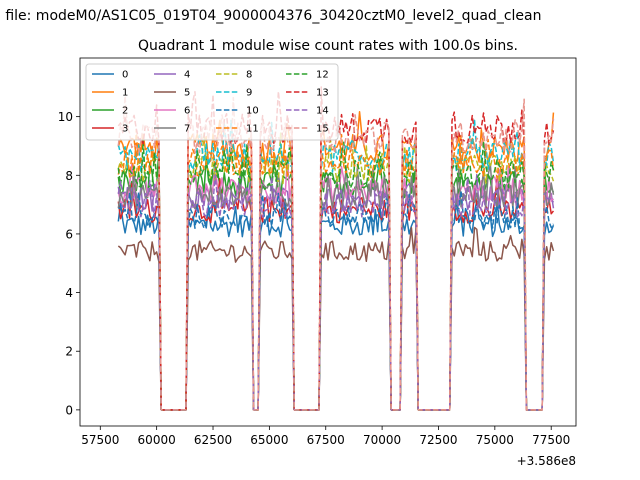  What do you see at coordinates (382, 440) in the screenshot?
I see `x-tick-label: 70000` at bounding box center [382, 440].